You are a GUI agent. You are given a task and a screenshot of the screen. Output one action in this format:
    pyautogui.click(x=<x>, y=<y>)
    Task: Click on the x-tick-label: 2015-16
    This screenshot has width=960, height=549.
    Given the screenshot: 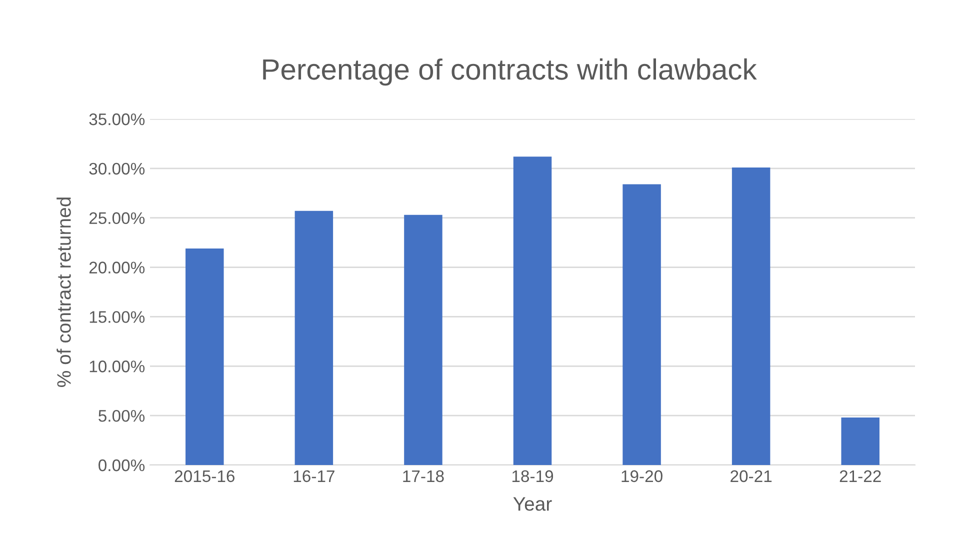 What is the action you would take?
    pyautogui.click(x=204, y=476)
    